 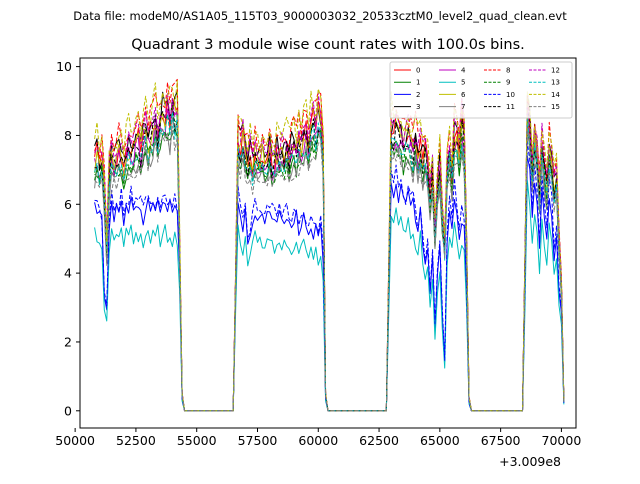 What do you see at coordinates (463, 95) in the screenshot?
I see `legend-label-6: 6` at bounding box center [463, 95].